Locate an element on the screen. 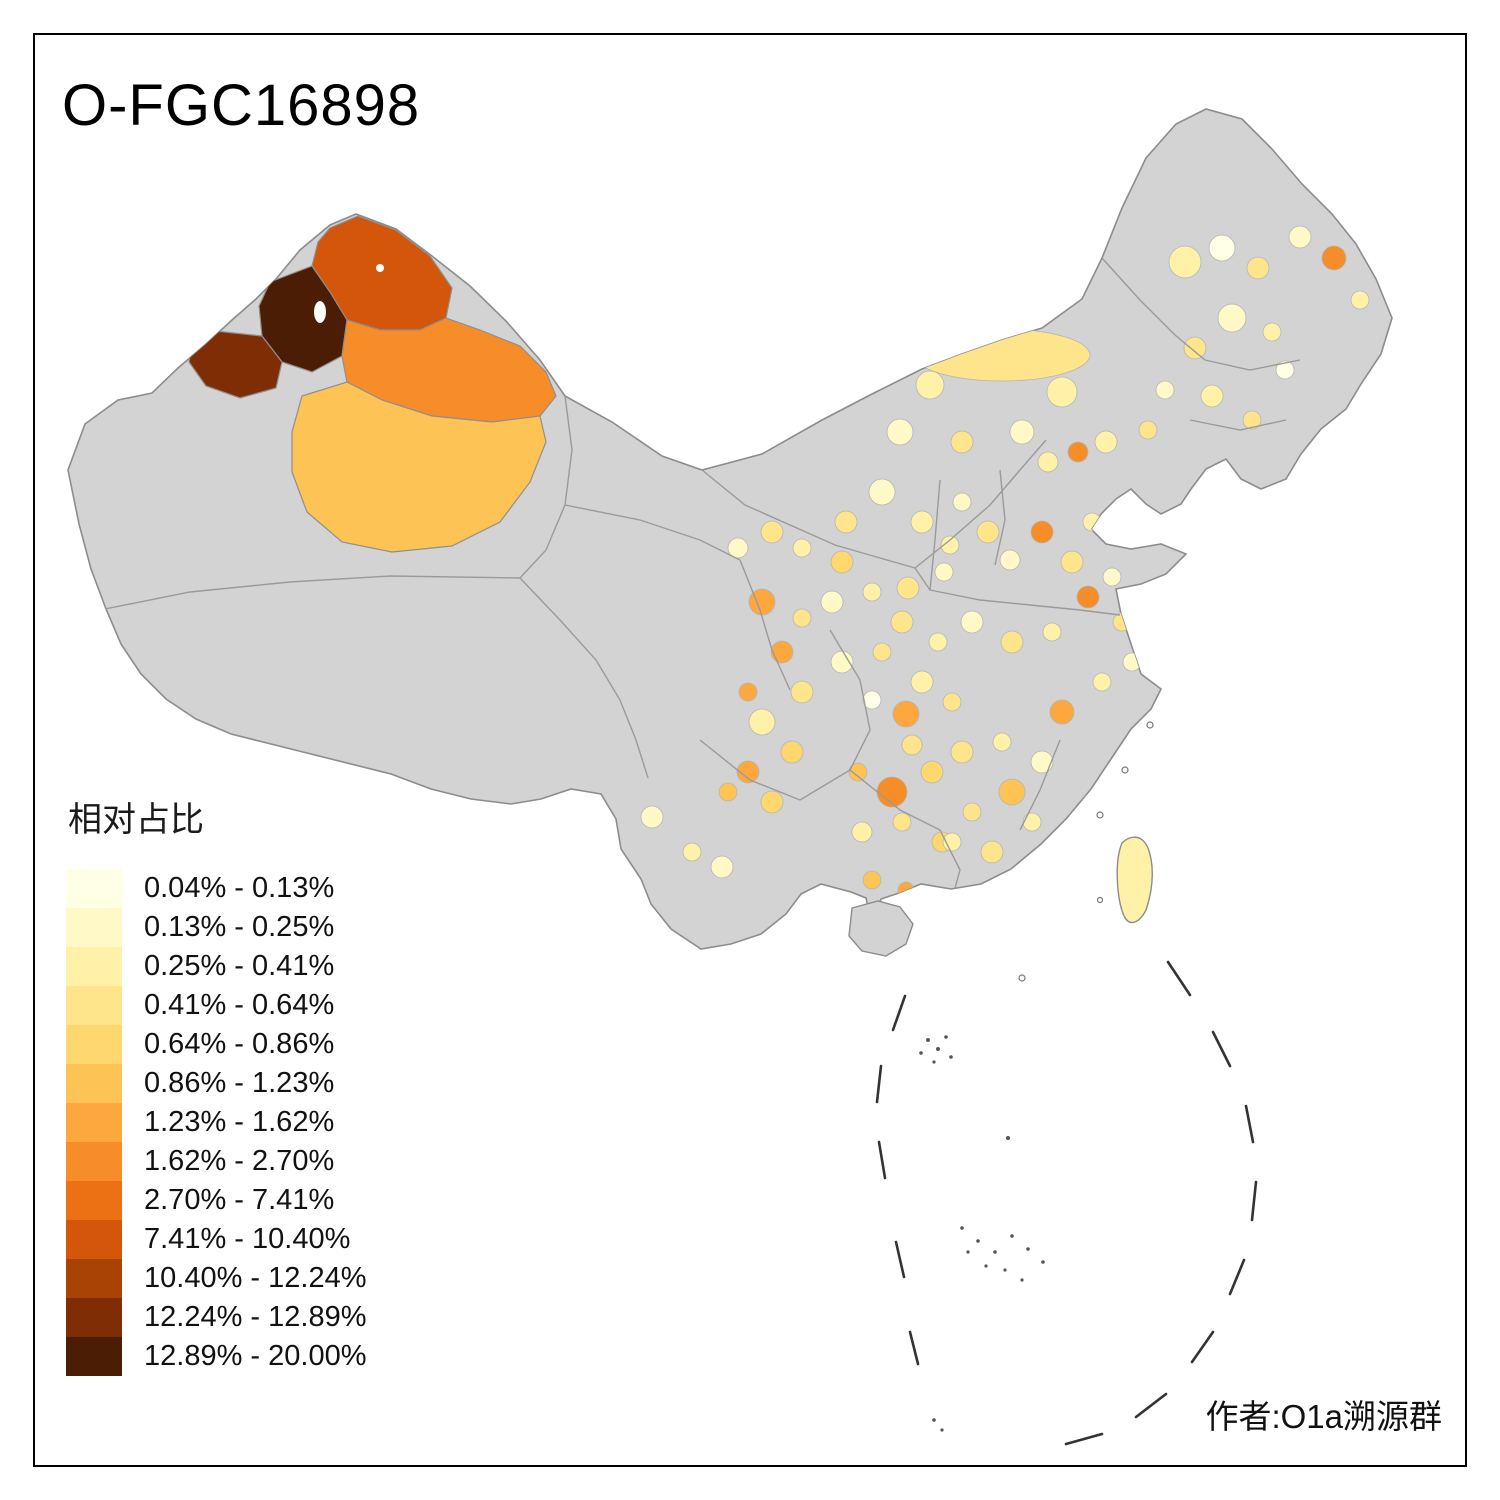 The width and height of the screenshot is (1500, 1500). hainan-island is located at coordinates (881, 928).